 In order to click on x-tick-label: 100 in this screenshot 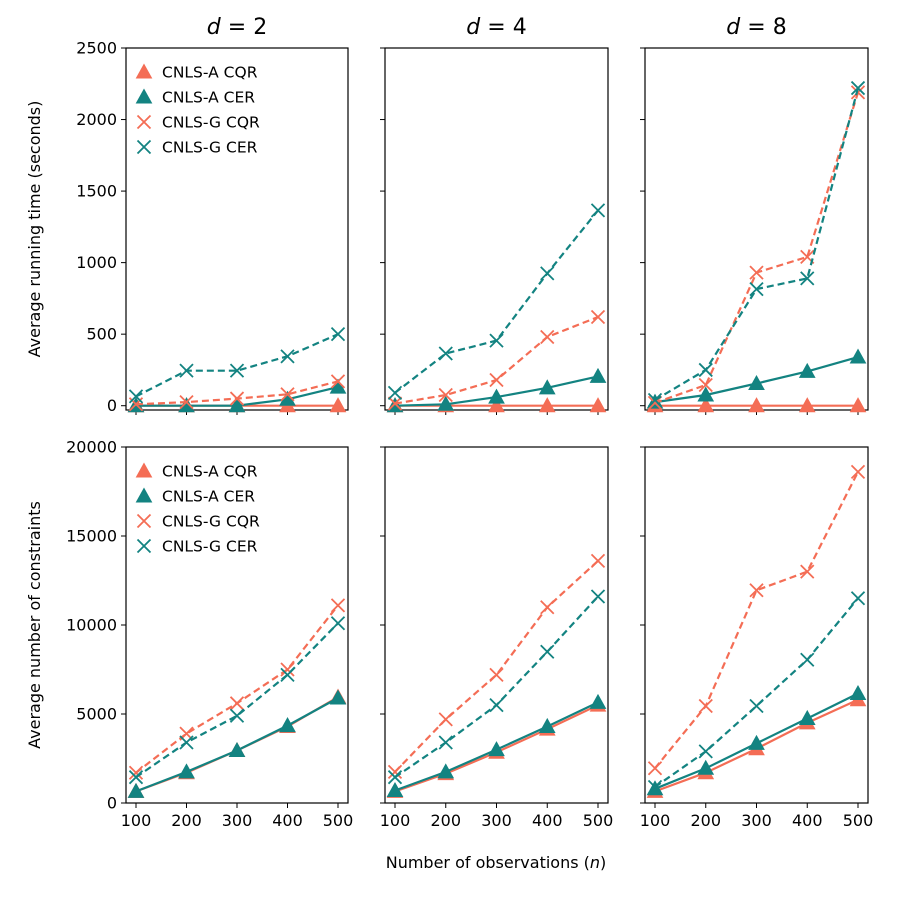, I will do `click(136, 820)`.